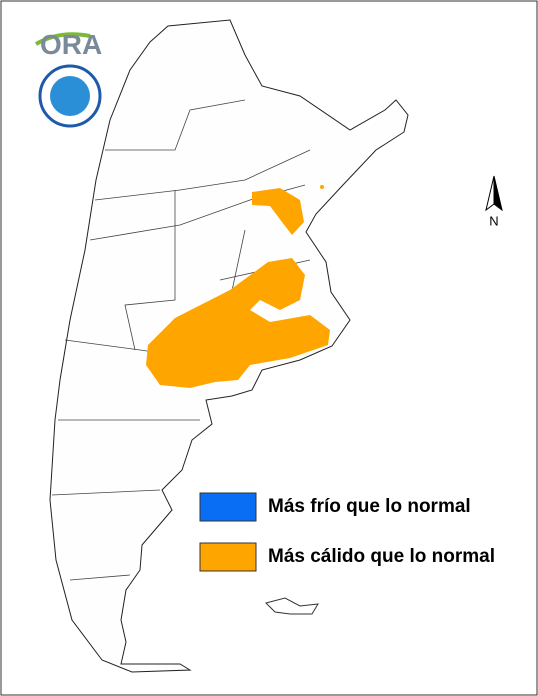 The height and width of the screenshot is (696, 538). What do you see at coordinates (70, 96) in the screenshot?
I see `logo-seal-inner` at bounding box center [70, 96].